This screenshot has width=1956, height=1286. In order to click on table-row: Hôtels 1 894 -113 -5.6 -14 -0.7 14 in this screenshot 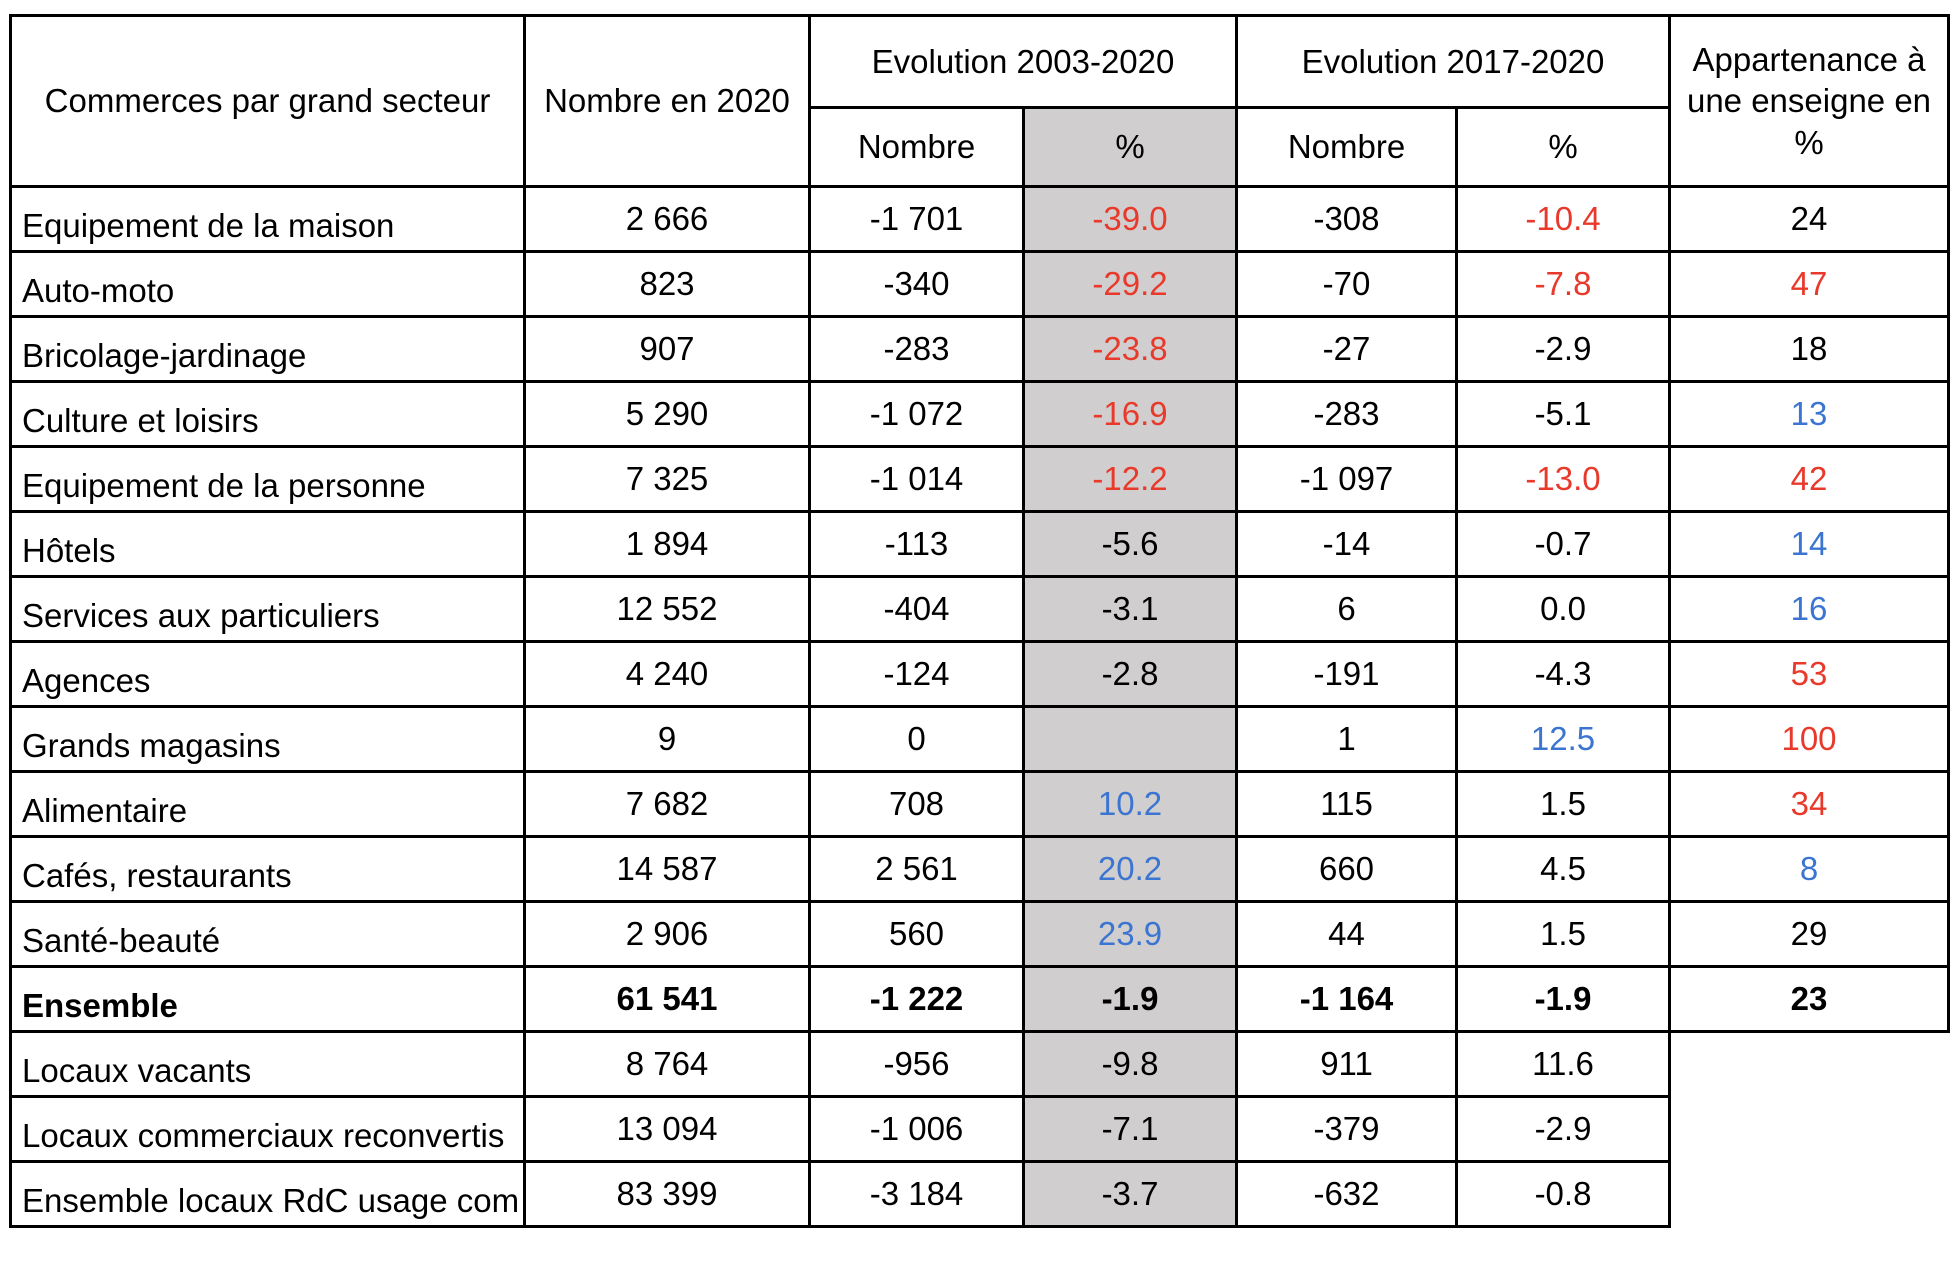, I will do `click(979, 544)`.